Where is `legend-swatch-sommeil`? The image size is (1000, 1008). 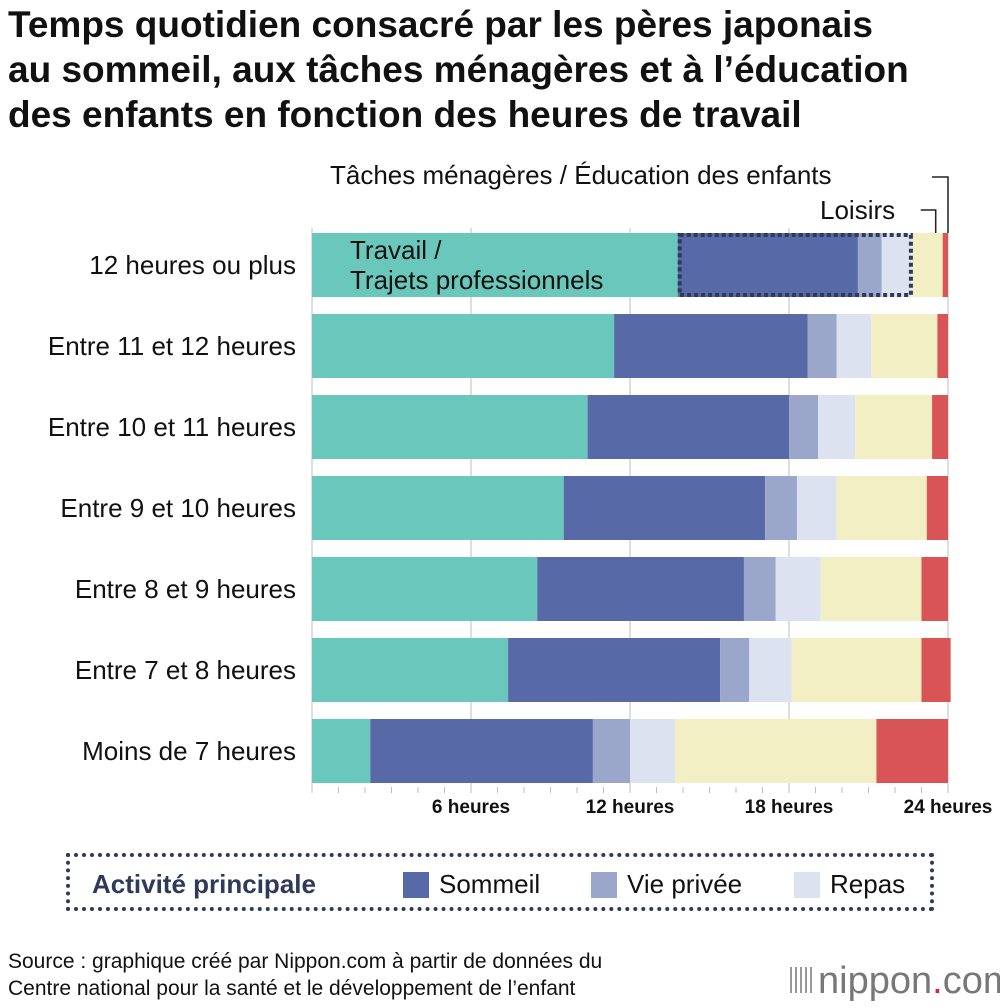 legend-swatch-sommeil is located at coordinates (416, 884).